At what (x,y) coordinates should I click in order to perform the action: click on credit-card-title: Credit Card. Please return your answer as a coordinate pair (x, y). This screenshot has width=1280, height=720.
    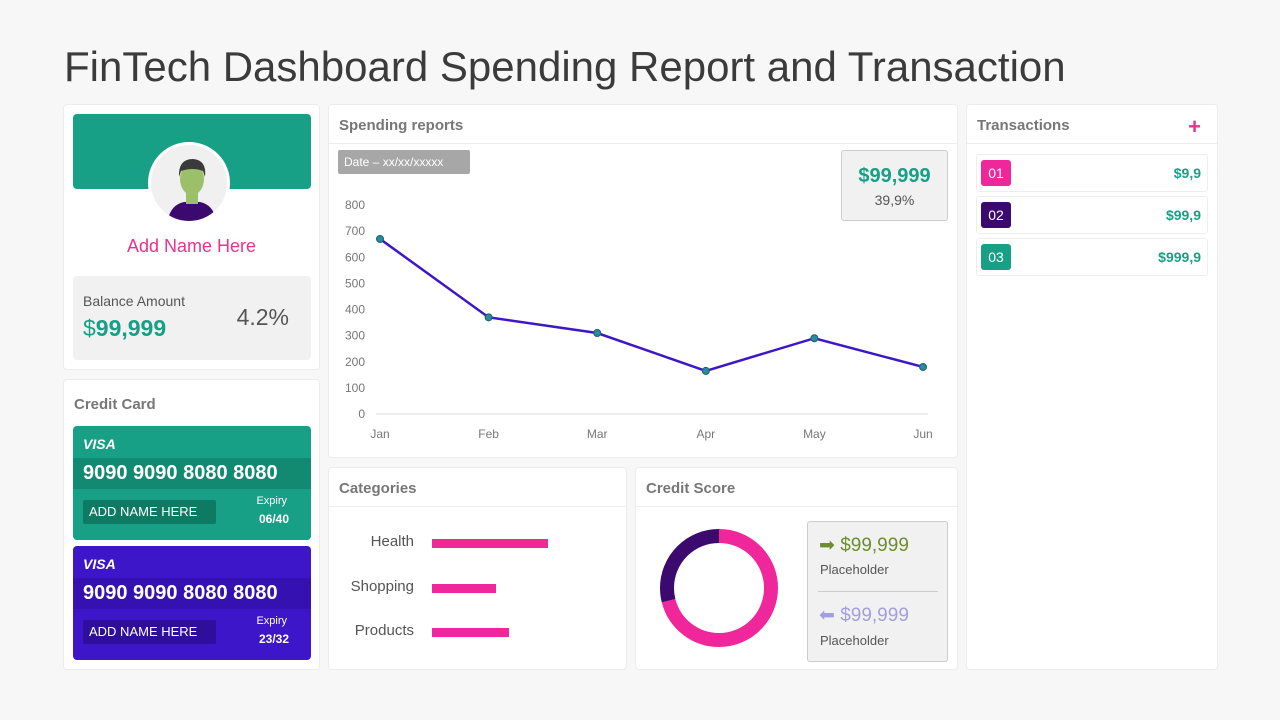
    Looking at the image, I should click on (115, 404).